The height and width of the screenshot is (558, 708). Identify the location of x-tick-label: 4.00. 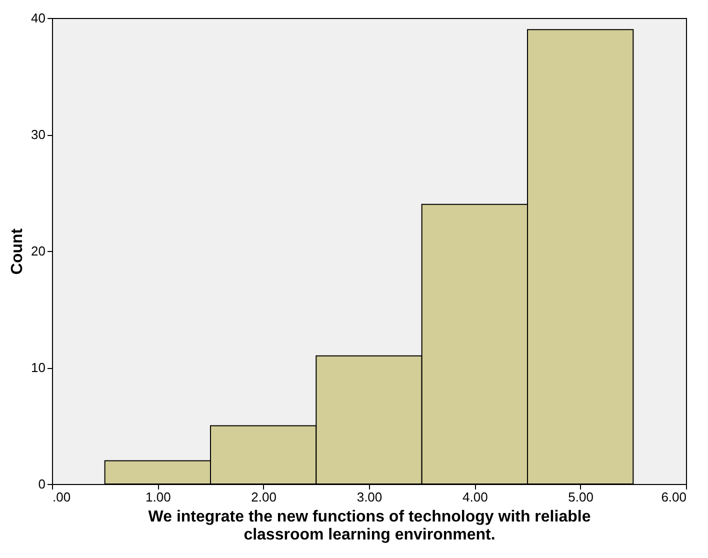
(475, 497).